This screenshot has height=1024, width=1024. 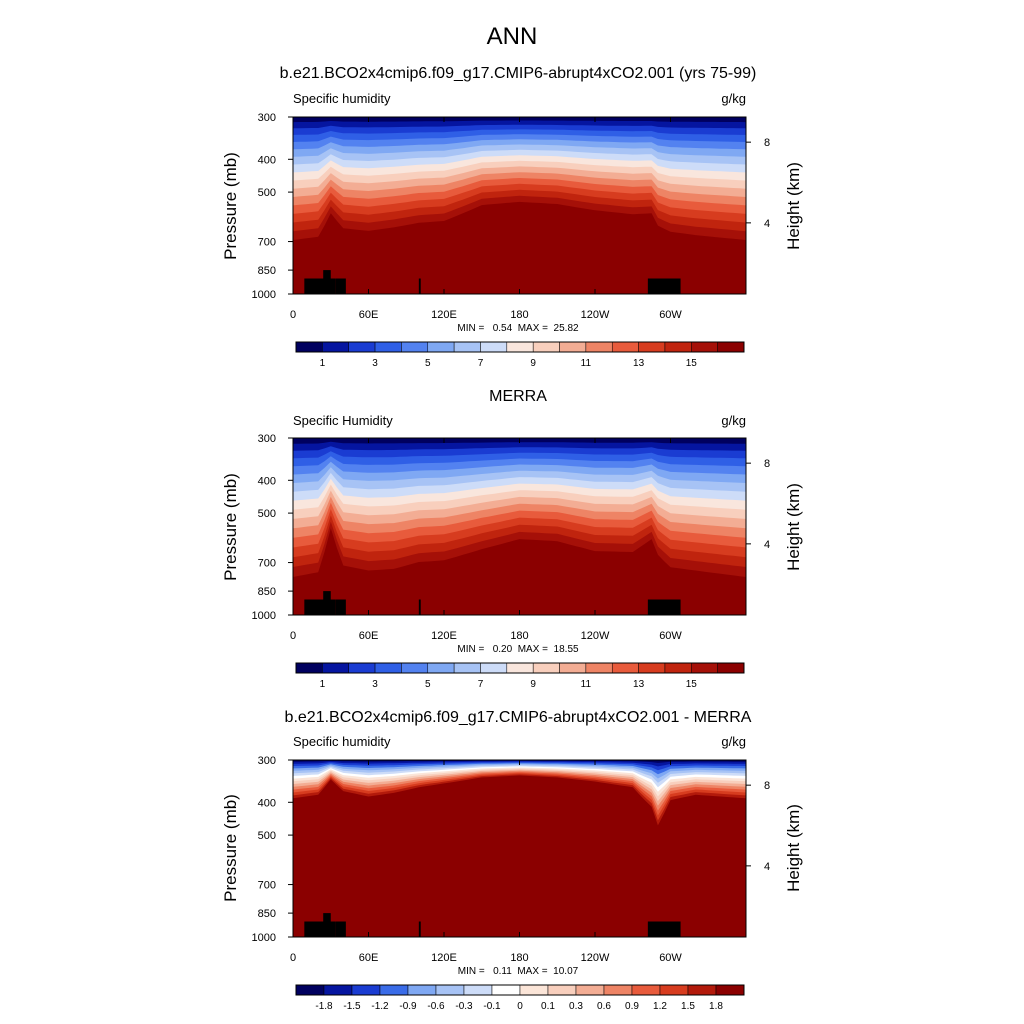 I want to click on colorbar-label: 1, so click(x=323, y=684).